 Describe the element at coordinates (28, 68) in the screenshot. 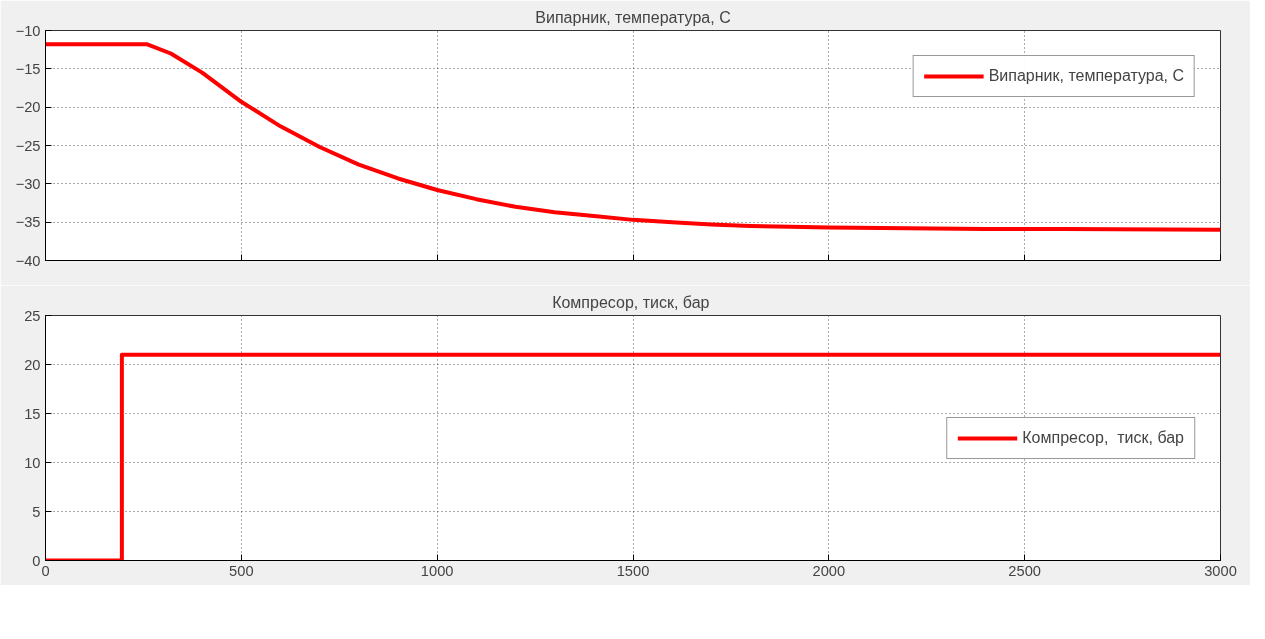

I see `y-tick-label: −15` at that location.